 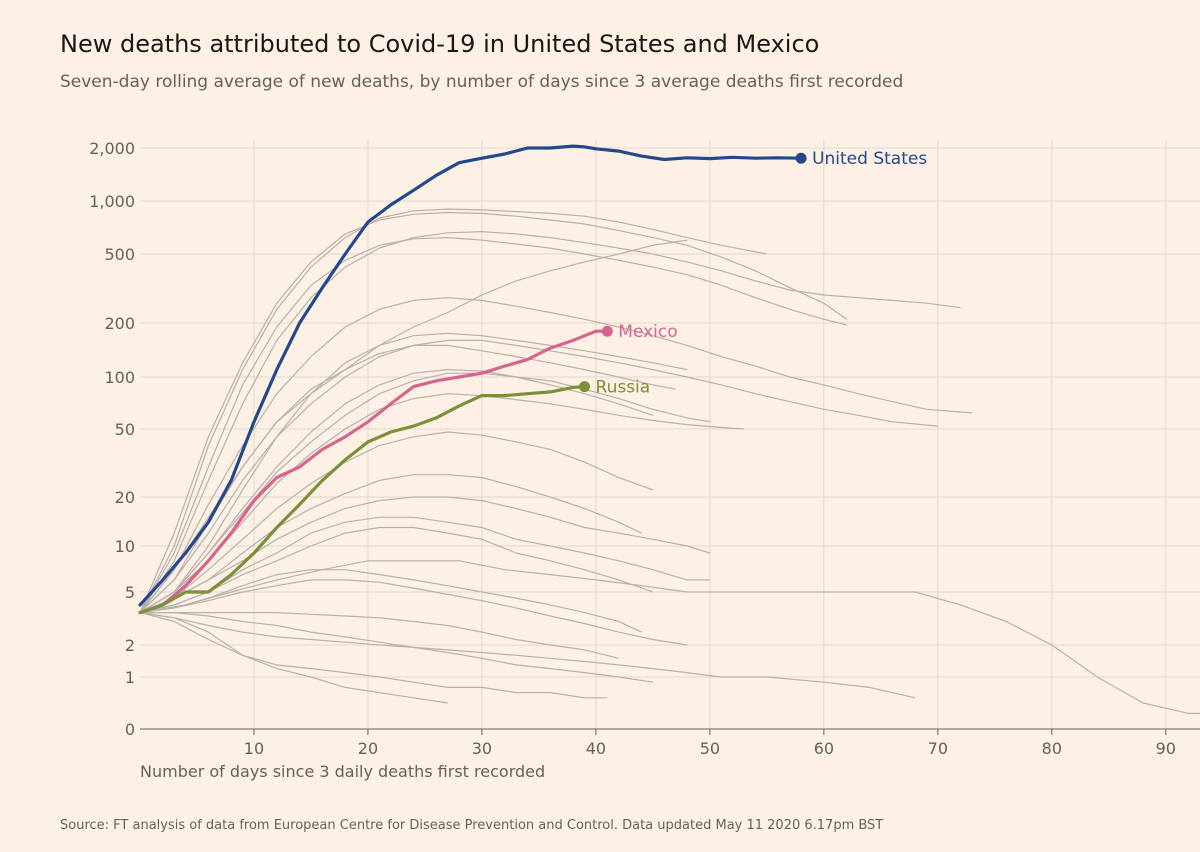 What do you see at coordinates (482, 748) in the screenshot?
I see `x-tick-label: 30` at bounding box center [482, 748].